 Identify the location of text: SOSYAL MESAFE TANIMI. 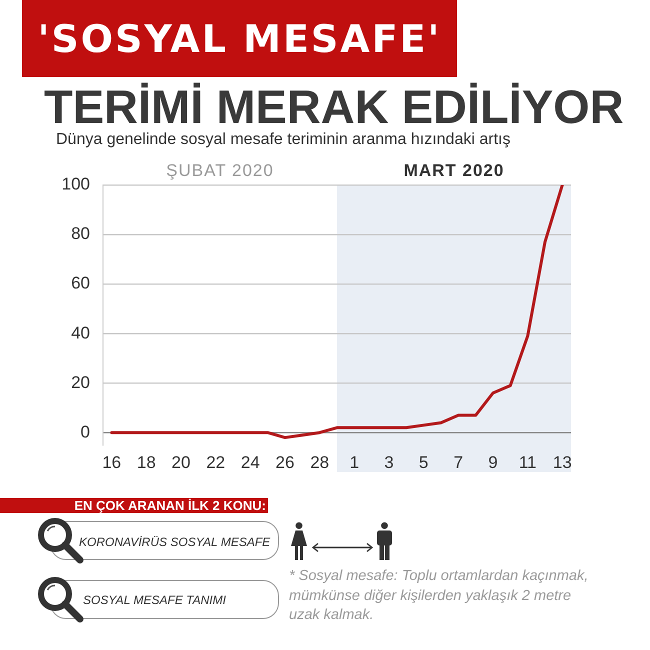
(154, 600).